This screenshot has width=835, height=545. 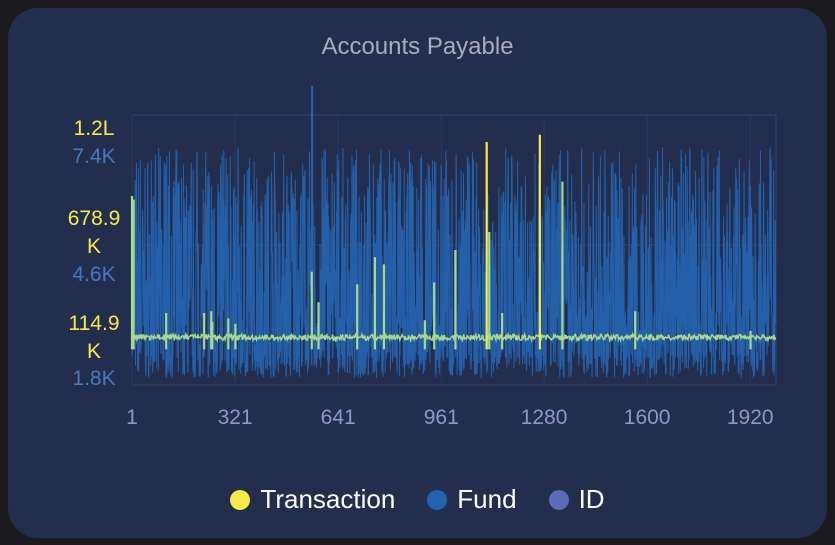 What do you see at coordinates (93, 378) in the screenshot?
I see `y-tick-fund: 1.8K` at bounding box center [93, 378].